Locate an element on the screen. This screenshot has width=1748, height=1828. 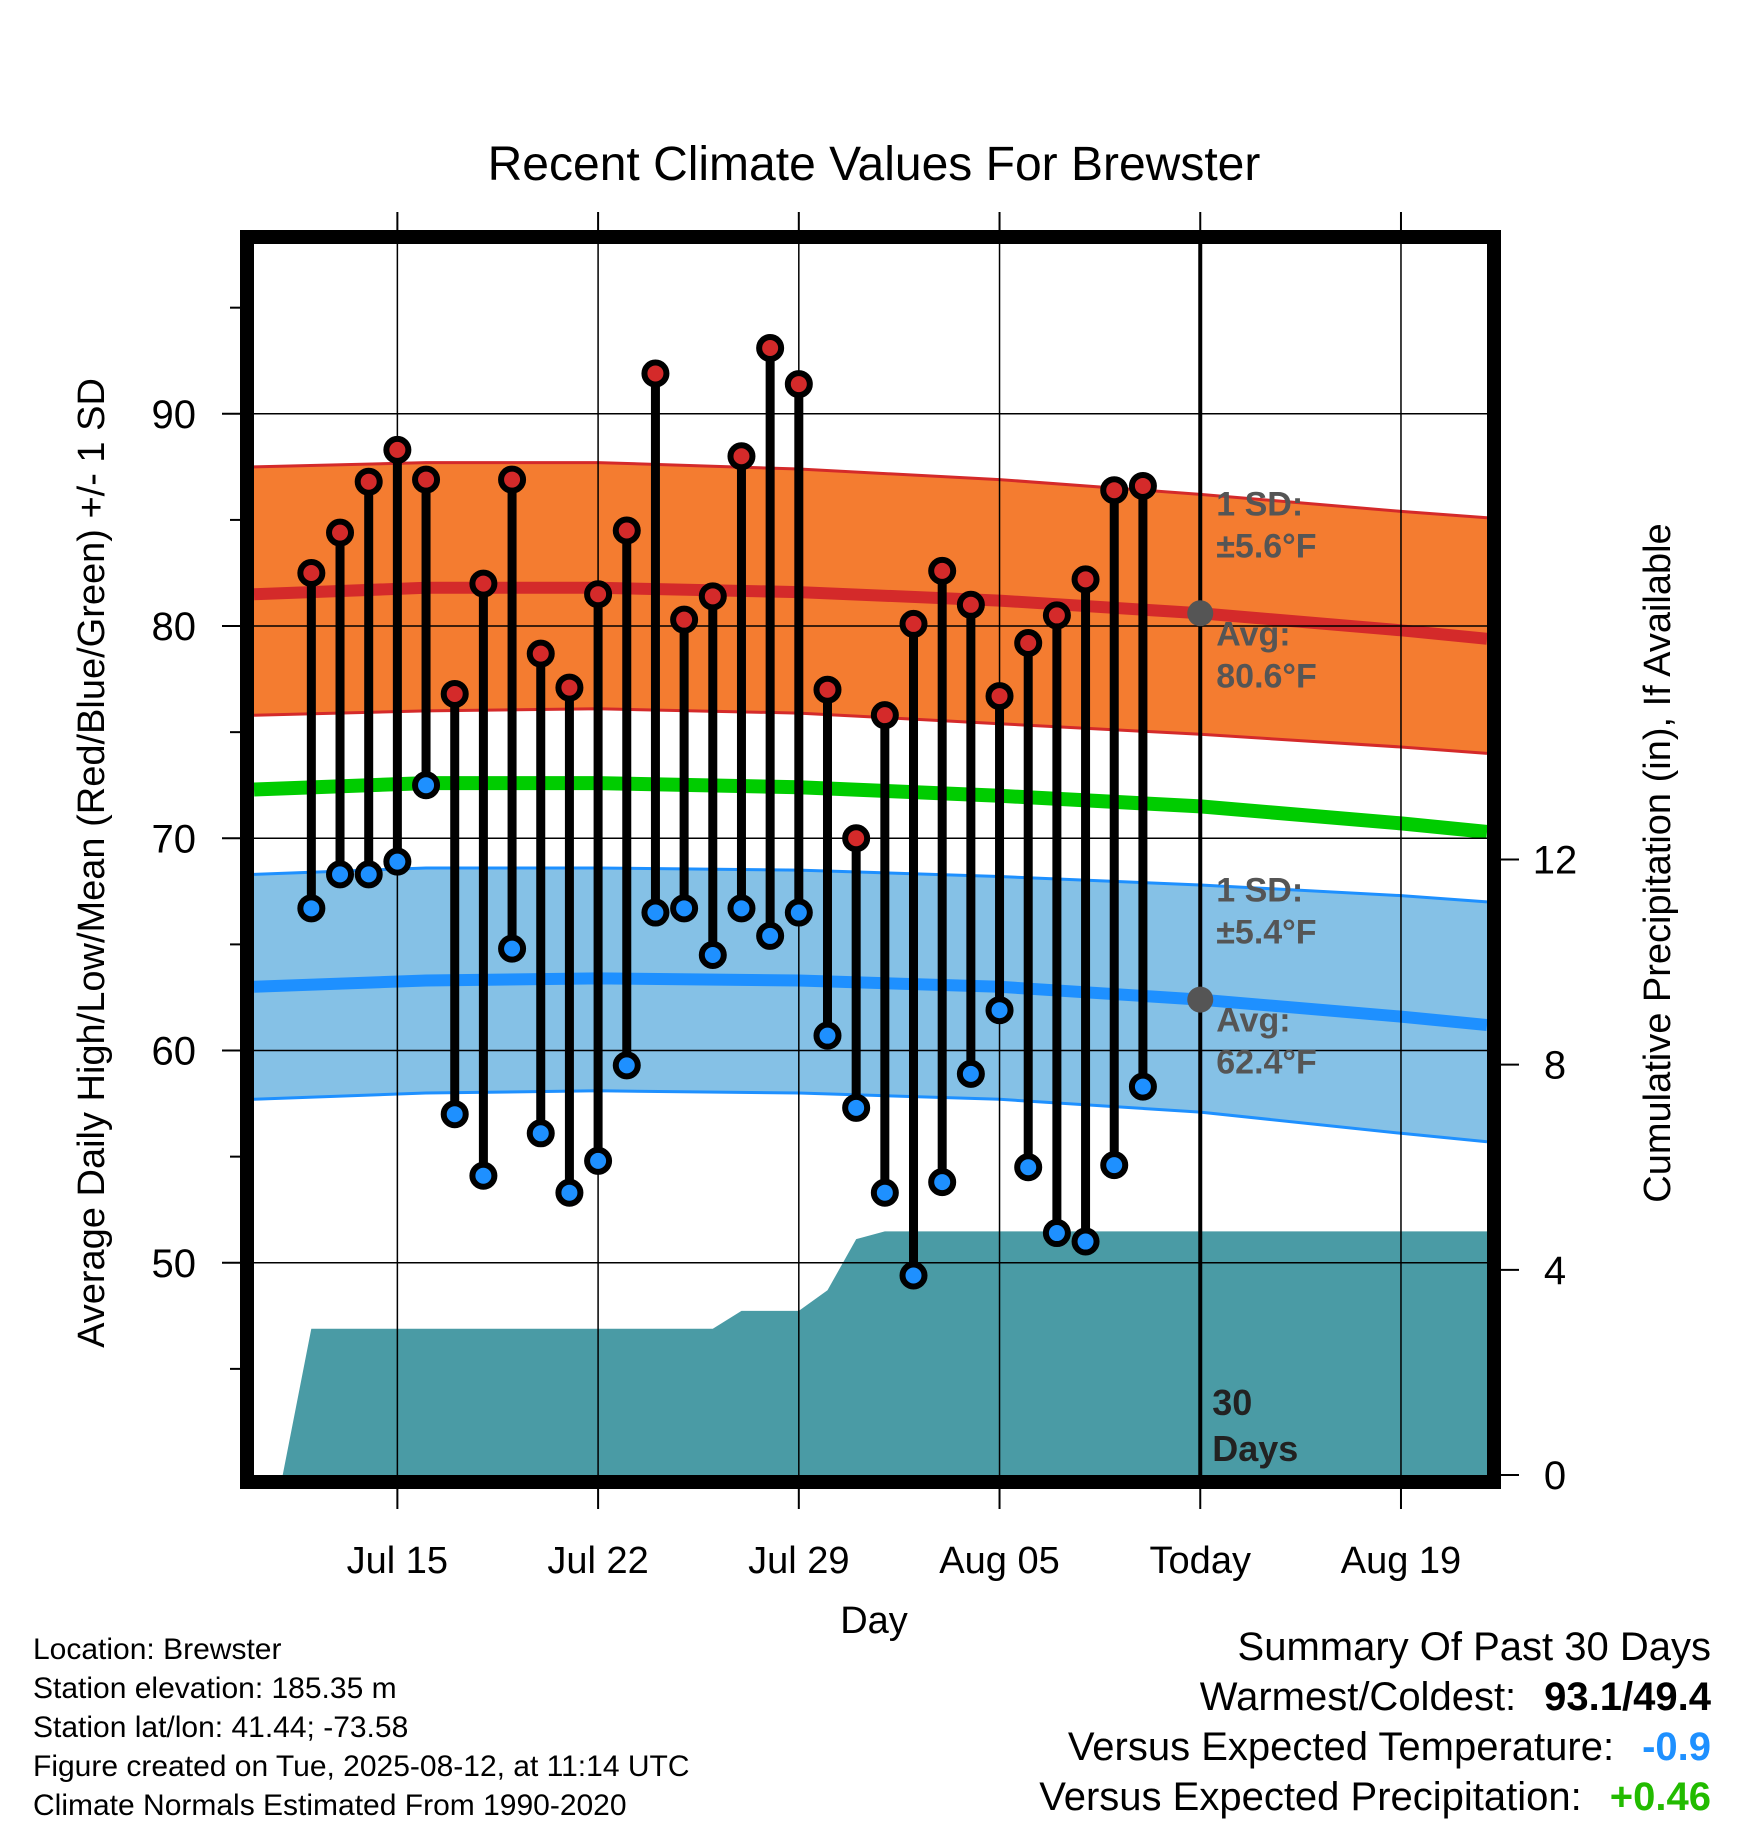
summary-temp: Versus Expected Temperature: -0.9 is located at coordinates (1375, 1747).